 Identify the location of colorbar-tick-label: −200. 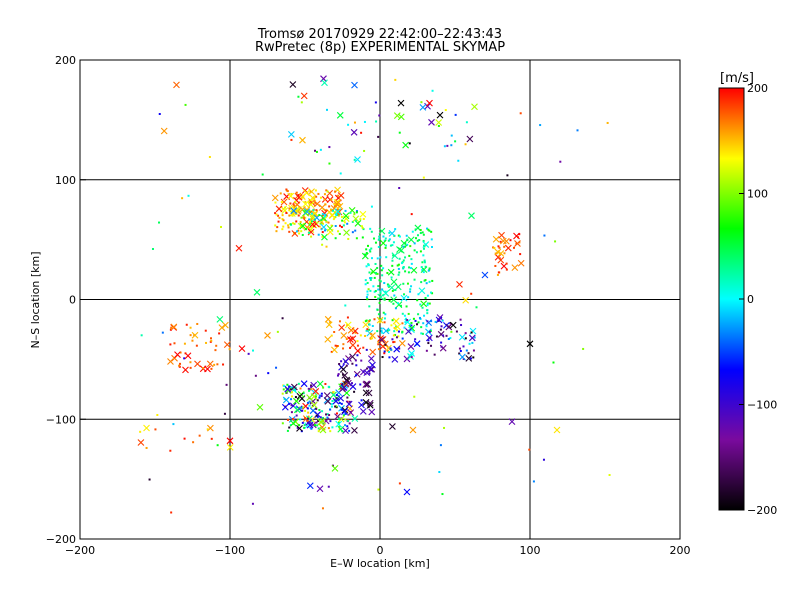
(762, 510).